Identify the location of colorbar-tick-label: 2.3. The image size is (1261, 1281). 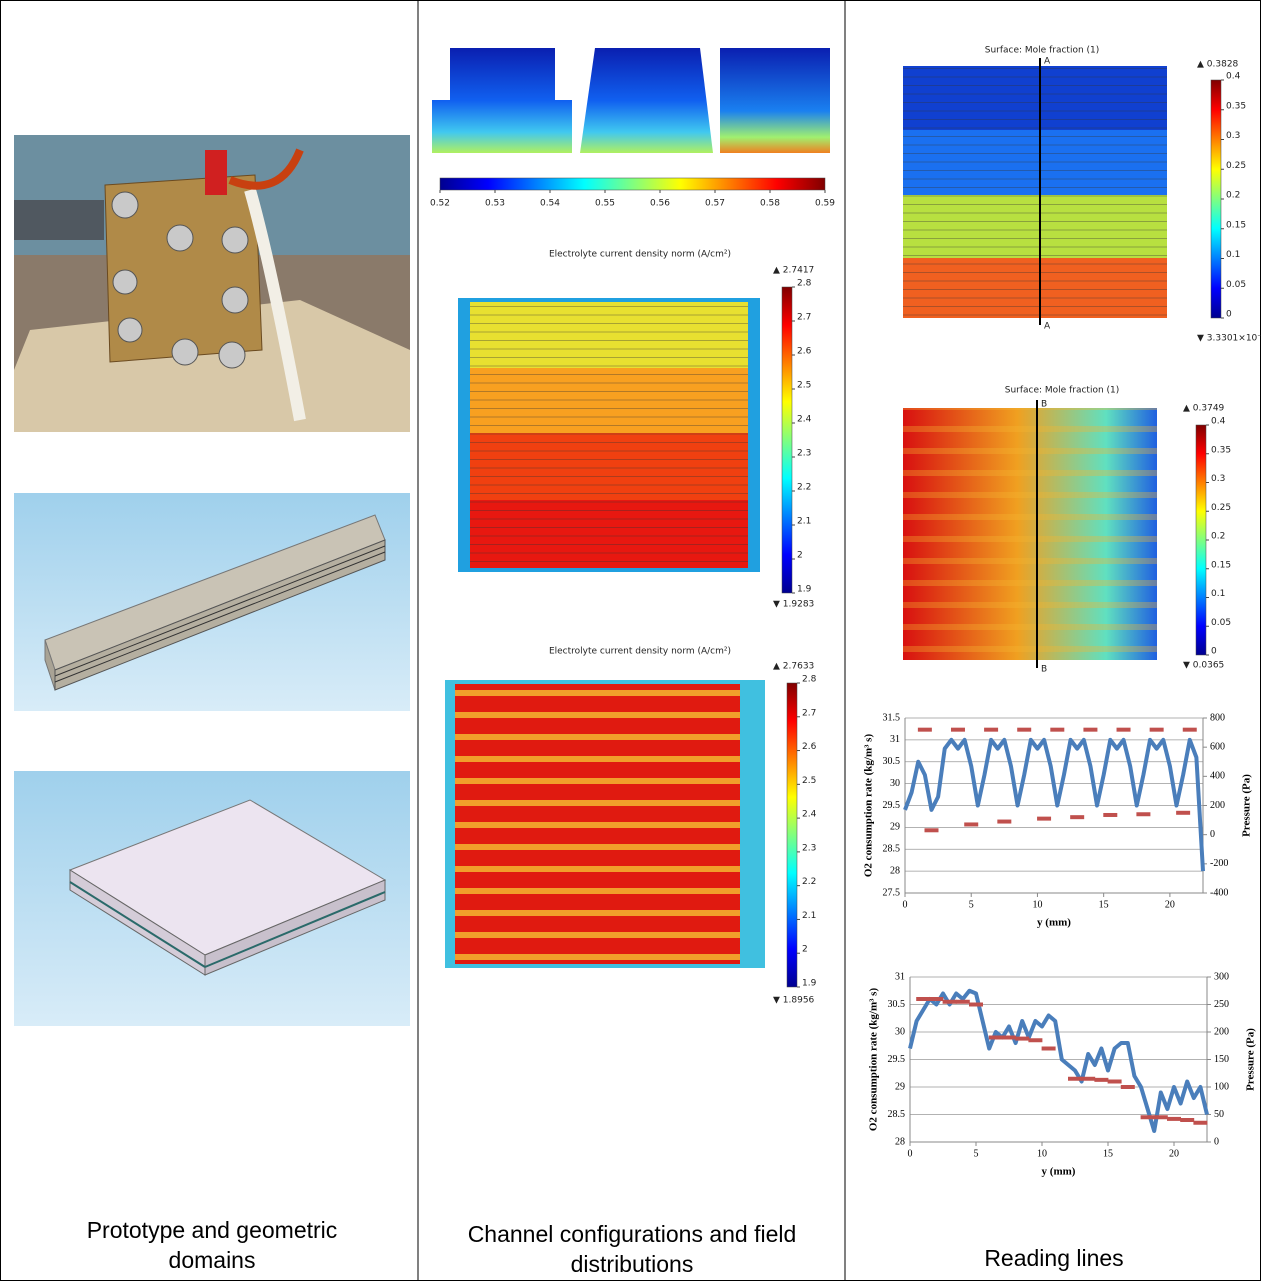
(809, 848).